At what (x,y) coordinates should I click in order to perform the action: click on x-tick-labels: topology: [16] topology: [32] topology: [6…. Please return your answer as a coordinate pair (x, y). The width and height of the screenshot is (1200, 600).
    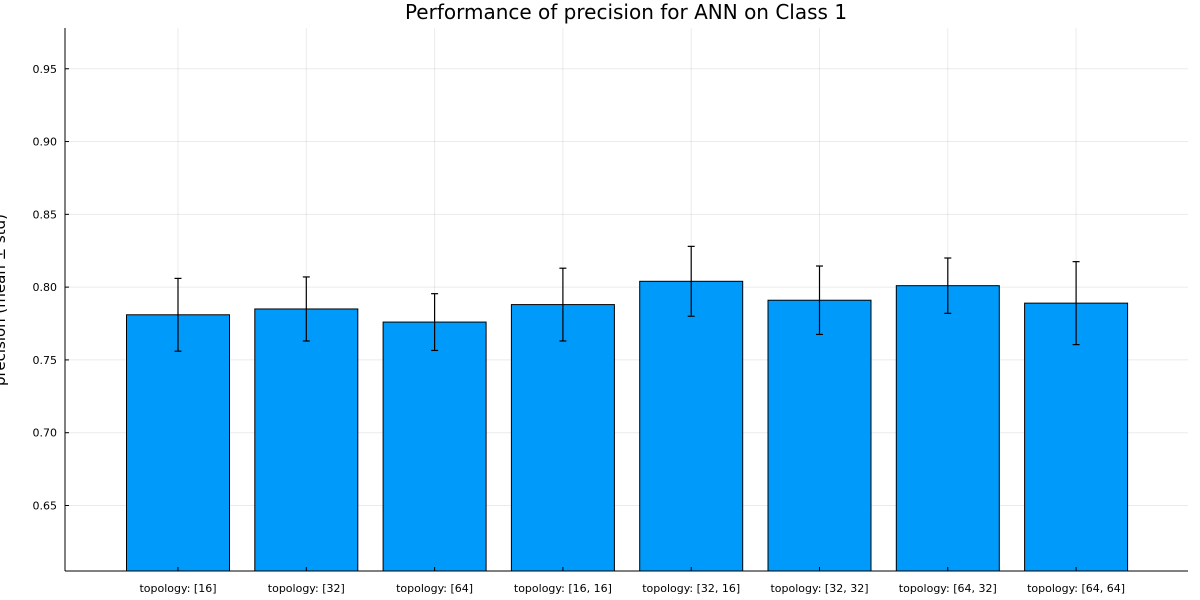
    Looking at the image, I should click on (632, 581).